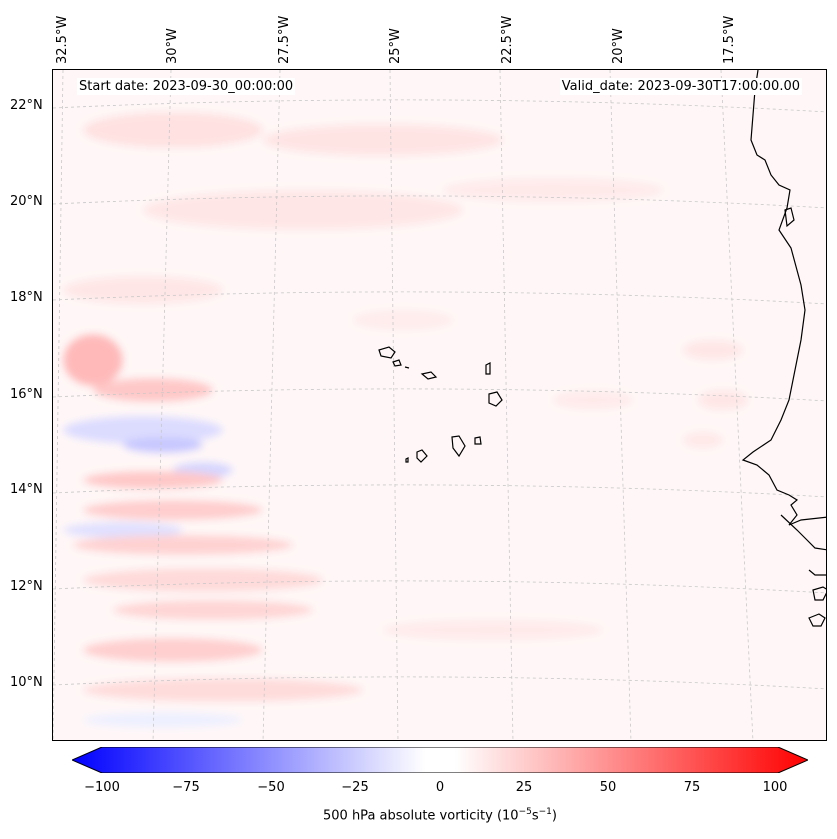  I want to click on start-date-annotation: Start date: 2023-09-30_00:00:00, so click(186, 86).